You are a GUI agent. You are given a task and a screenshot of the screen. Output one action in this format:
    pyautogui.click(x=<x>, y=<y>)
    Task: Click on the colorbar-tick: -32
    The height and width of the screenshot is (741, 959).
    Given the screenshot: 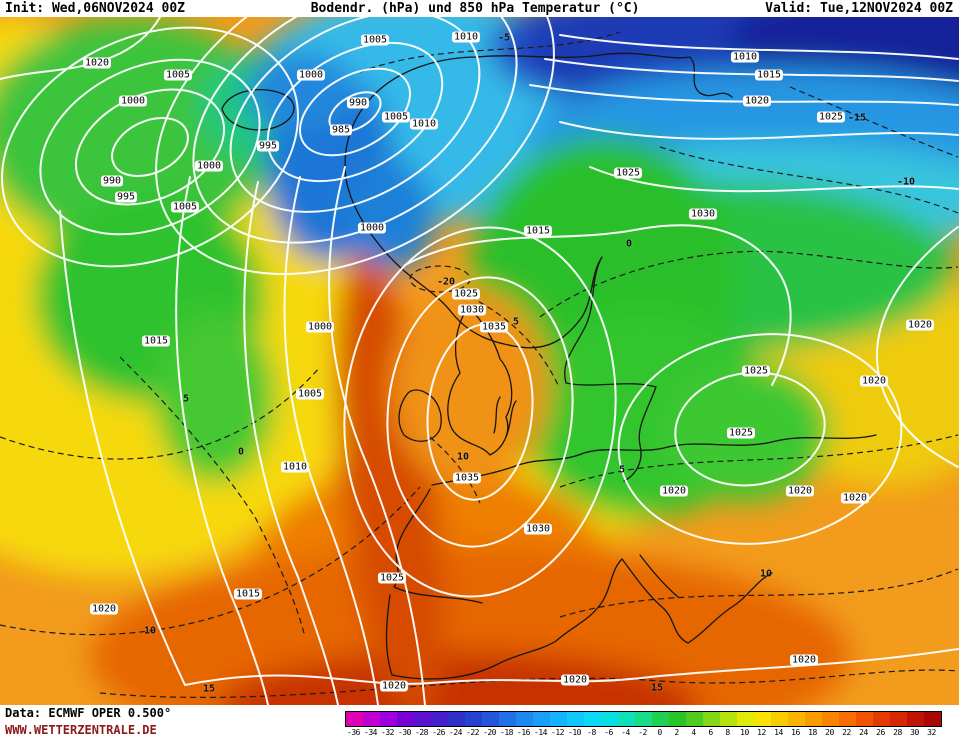 What is the action you would take?
    pyautogui.click(x=387, y=732)
    